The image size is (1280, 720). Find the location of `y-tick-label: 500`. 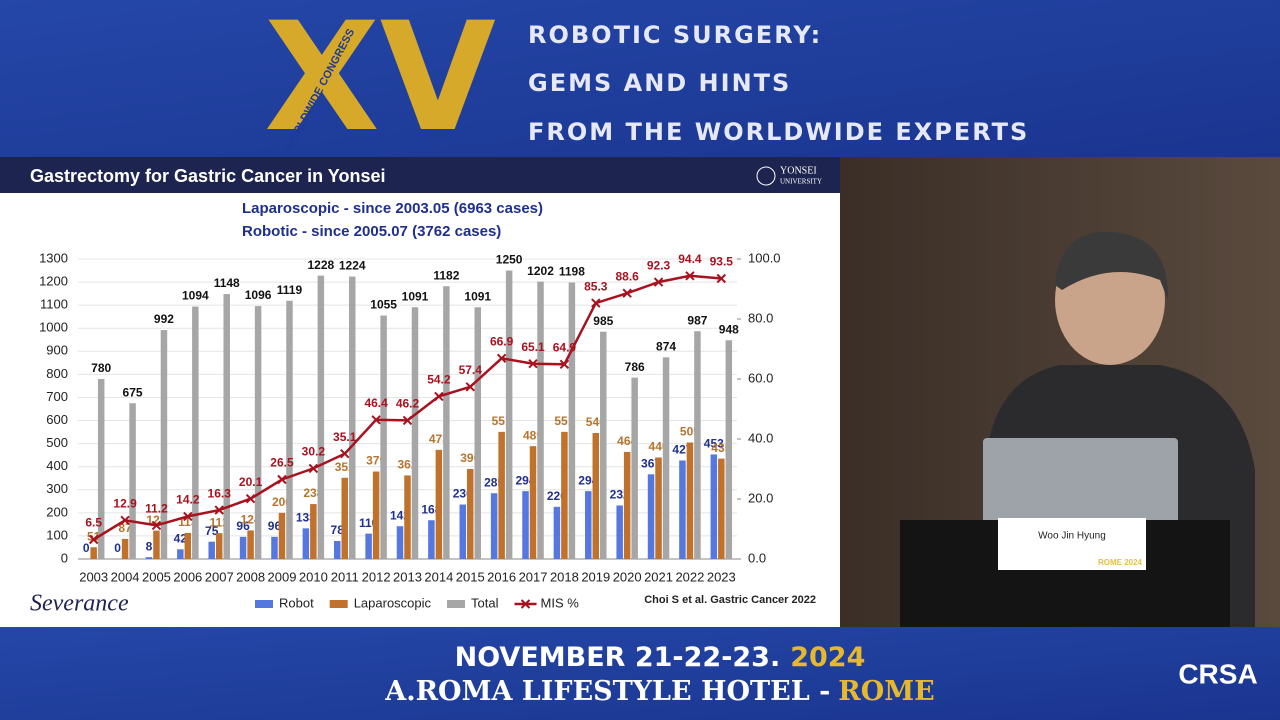

y-tick-label: 500 is located at coordinates (57, 442).